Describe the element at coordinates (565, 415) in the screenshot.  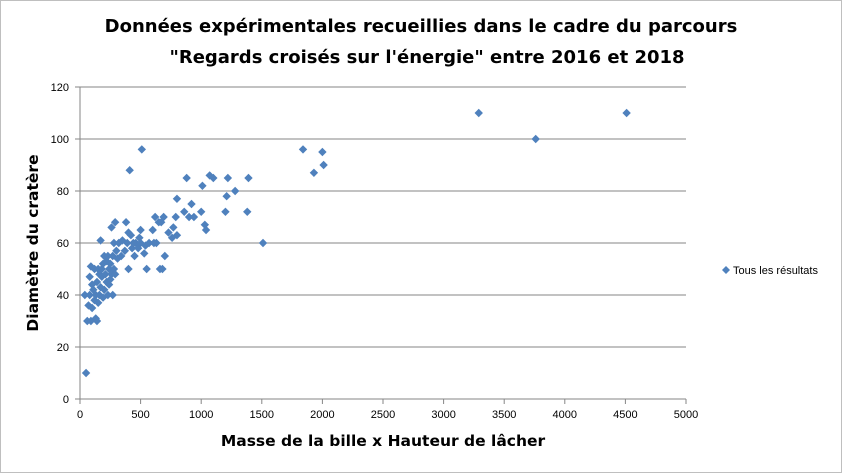
I see `x-tick-label: 4000` at that location.